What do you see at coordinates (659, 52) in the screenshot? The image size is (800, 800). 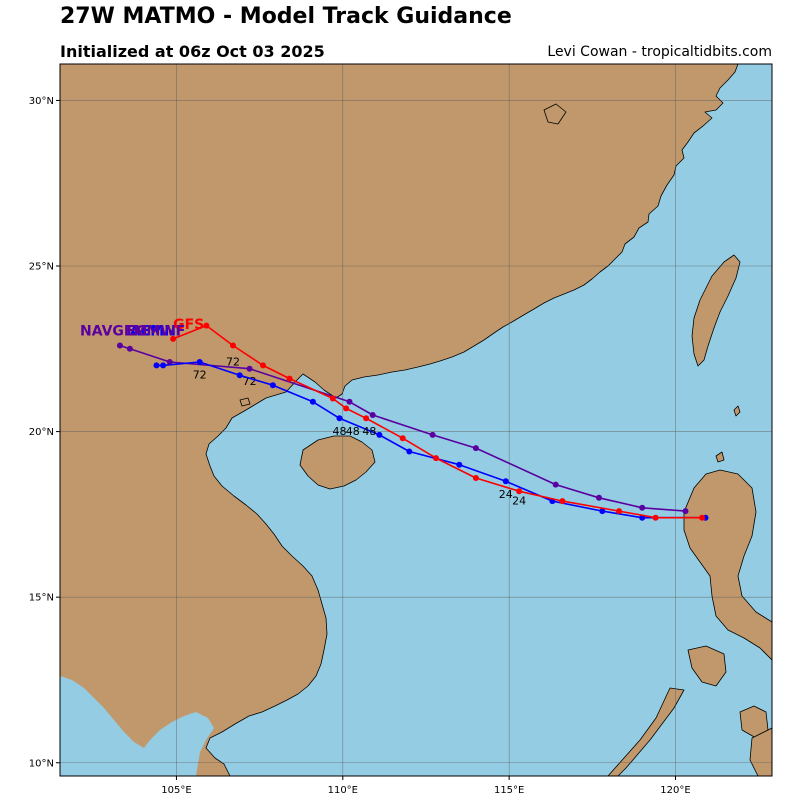 I see `credit-label: Levi Cowan - tropicaltidbits.com` at bounding box center [659, 52].